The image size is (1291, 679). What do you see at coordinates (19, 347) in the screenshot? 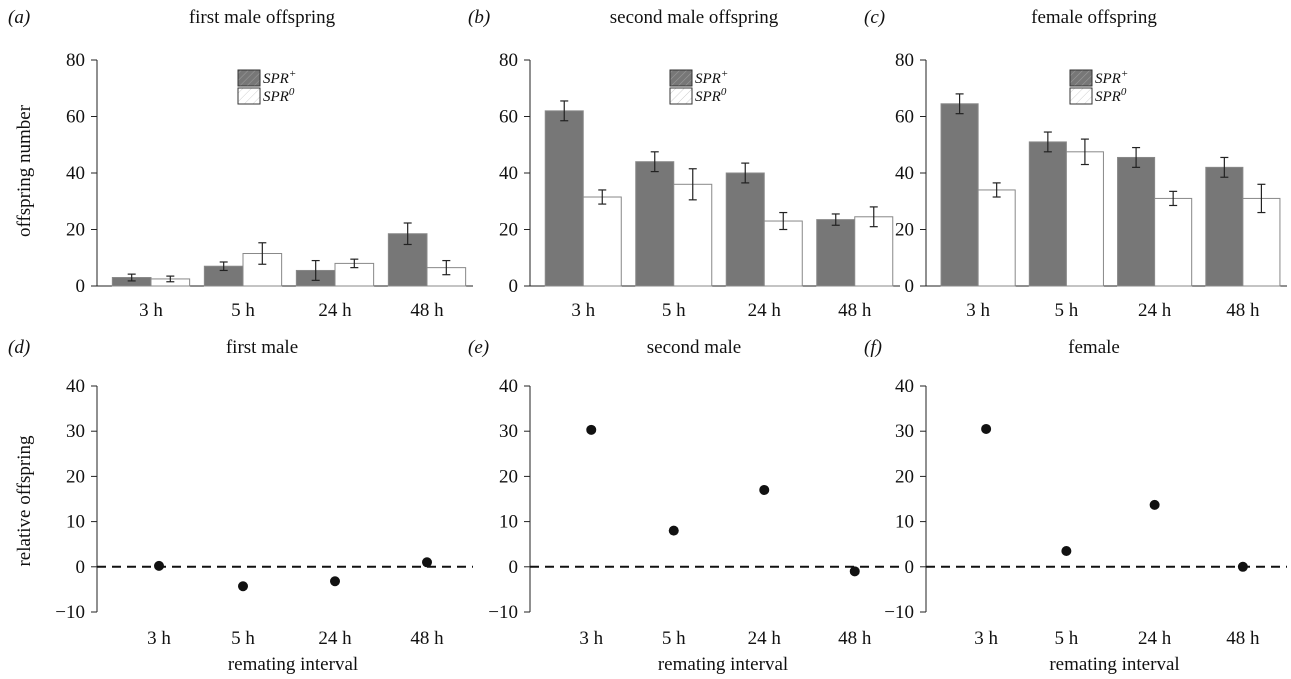
I see `panel-letter: (d)` at bounding box center [19, 347].